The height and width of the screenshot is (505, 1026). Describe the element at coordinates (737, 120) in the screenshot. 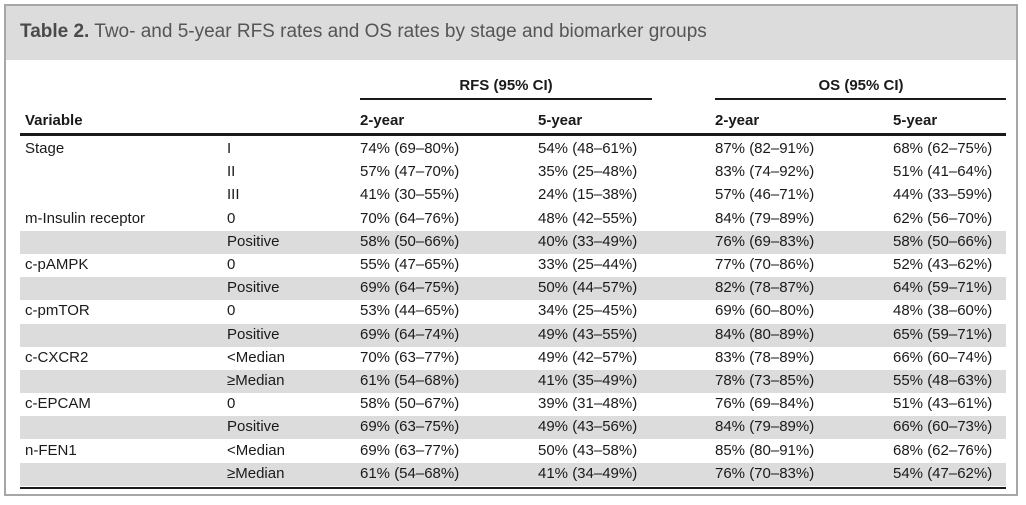

I see `column-header-os-2year: 2-year` at that location.